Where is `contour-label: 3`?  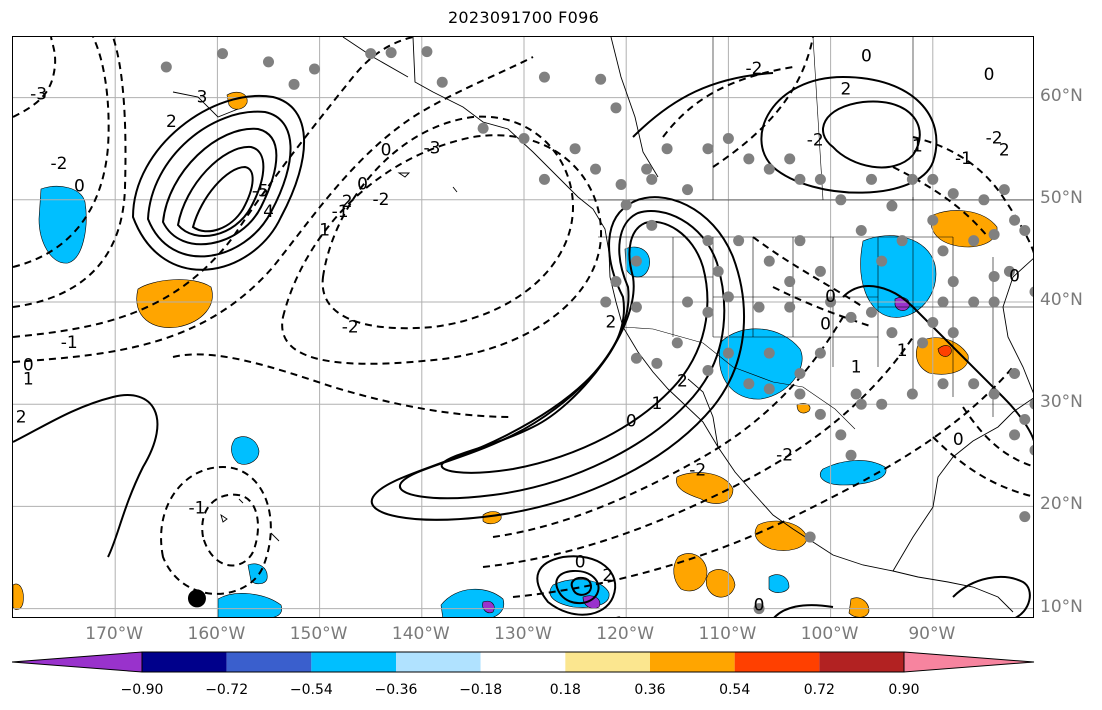
contour-label: 3 is located at coordinates (202, 98).